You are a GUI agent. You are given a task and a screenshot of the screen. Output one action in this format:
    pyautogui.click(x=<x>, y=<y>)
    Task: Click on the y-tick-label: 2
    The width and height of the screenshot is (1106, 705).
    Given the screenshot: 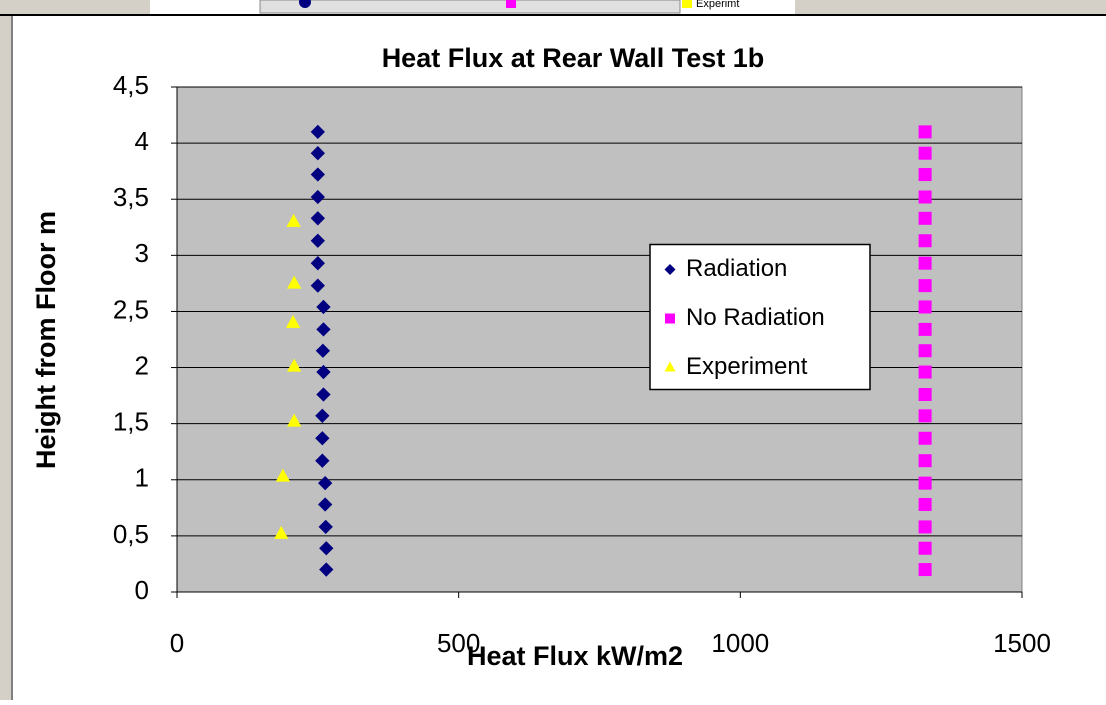 What is the action you would take?
    pyautogui.click(x=142, y=365)
    